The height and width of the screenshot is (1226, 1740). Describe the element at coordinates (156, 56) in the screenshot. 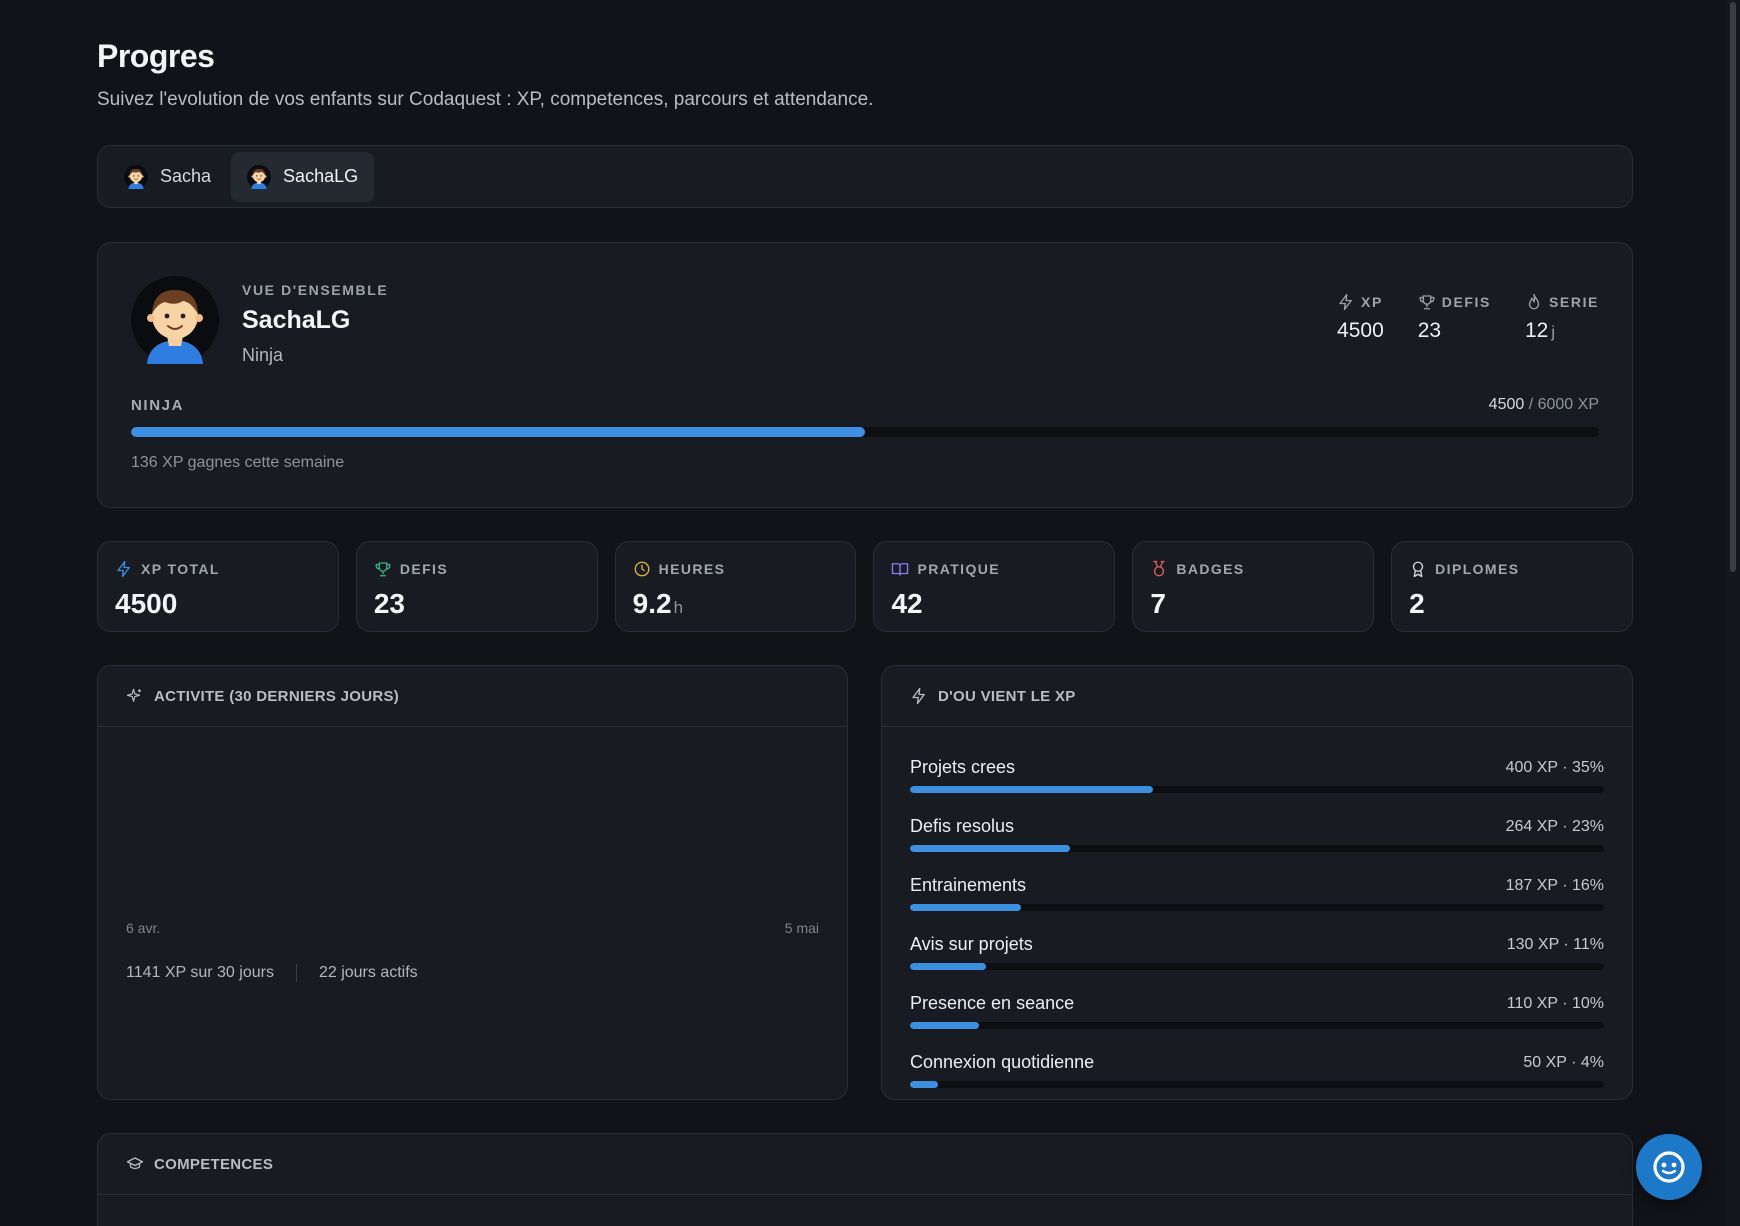

I see `page-title: Progres` at that location.